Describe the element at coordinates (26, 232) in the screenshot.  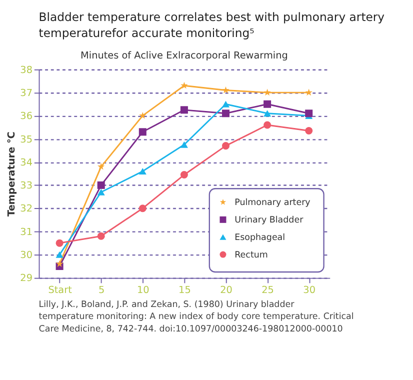
I see `y-tick-label: 31` at that location.